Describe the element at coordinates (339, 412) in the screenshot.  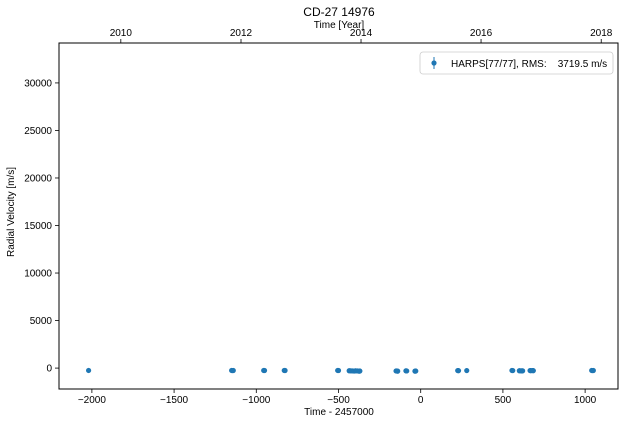
I see `x-axis-label: Time - 2457000` at that location.